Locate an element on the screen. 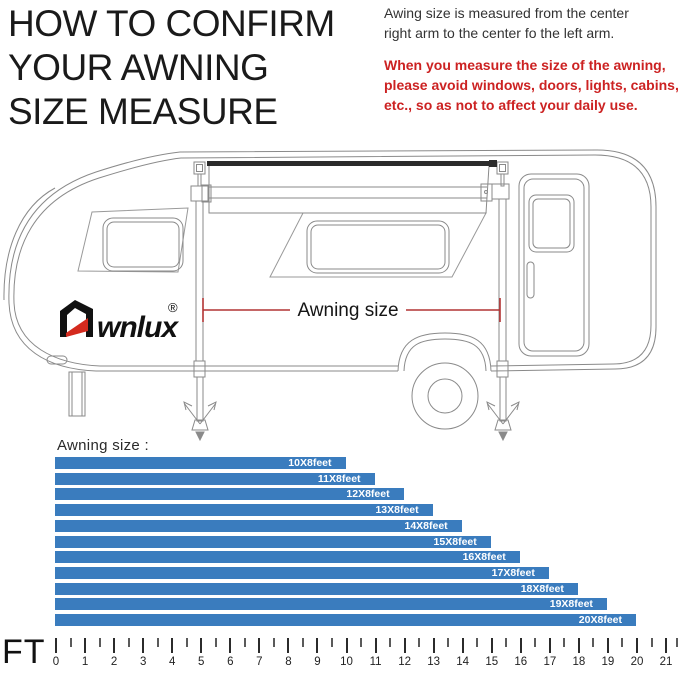 The width and height of the screenshot is (679, 676). brand-logo: wnlux ® is located at coordinates (120, 322).